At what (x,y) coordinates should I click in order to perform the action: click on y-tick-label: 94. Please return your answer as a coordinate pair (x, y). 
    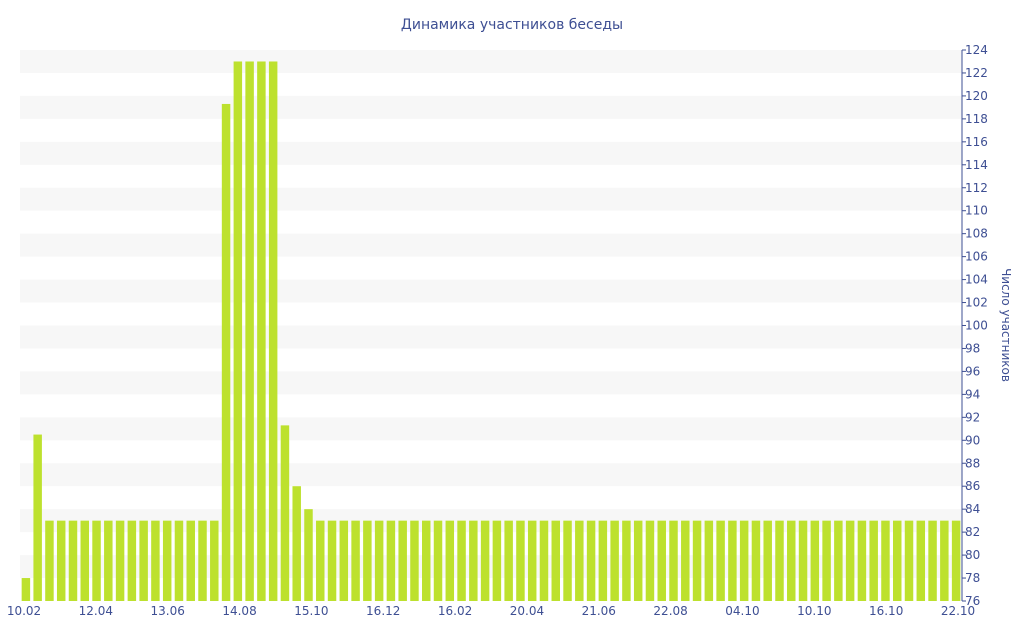
    Looking at the image, I should click on (972, 394).